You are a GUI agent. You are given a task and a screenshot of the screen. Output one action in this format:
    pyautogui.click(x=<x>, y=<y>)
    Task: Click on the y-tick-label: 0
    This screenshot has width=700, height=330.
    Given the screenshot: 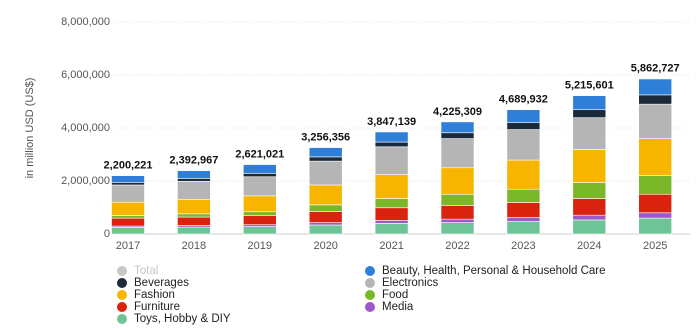 What is the action you would take?
    pyautogui.click(x=107, y=234)
    